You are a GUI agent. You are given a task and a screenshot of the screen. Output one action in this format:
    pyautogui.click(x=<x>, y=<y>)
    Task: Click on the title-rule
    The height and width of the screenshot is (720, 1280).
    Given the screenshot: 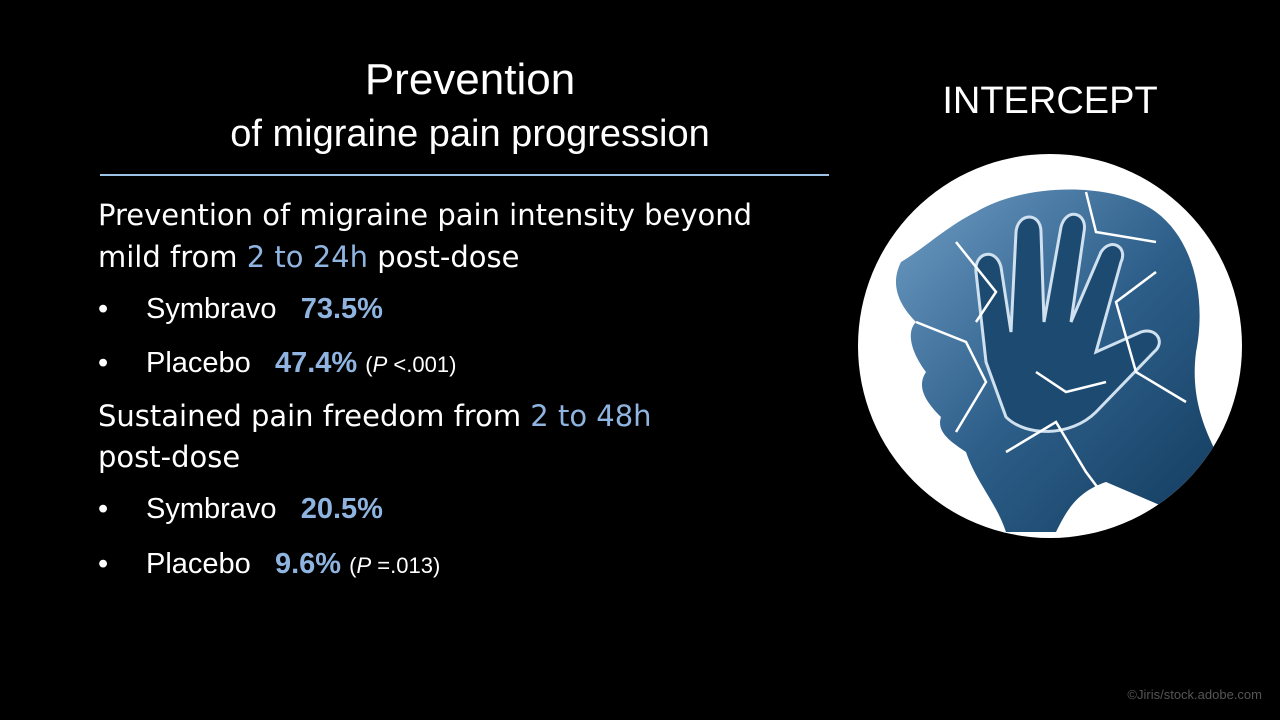 What is the action you would take?
    pyautogui.click(x=464, y=175)
    